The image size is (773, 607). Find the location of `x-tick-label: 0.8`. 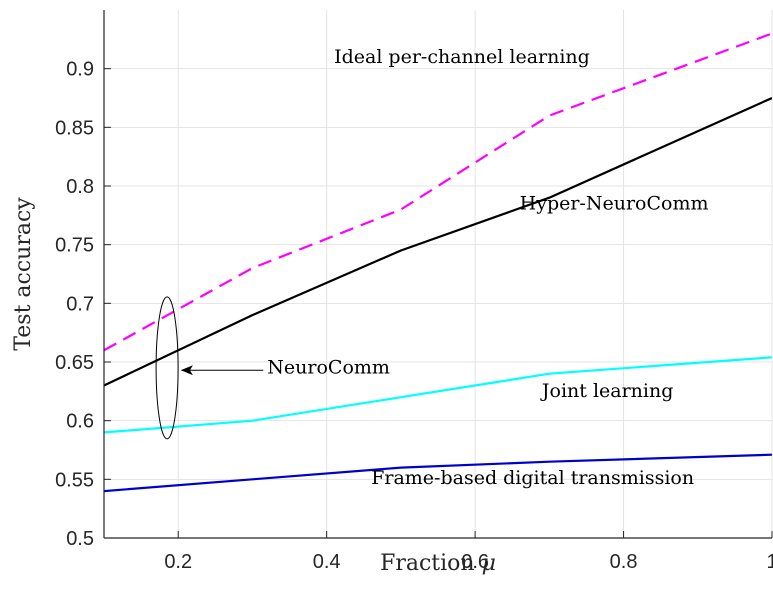

x-tick-label: 0.8 is located at coordinates (624, 562).